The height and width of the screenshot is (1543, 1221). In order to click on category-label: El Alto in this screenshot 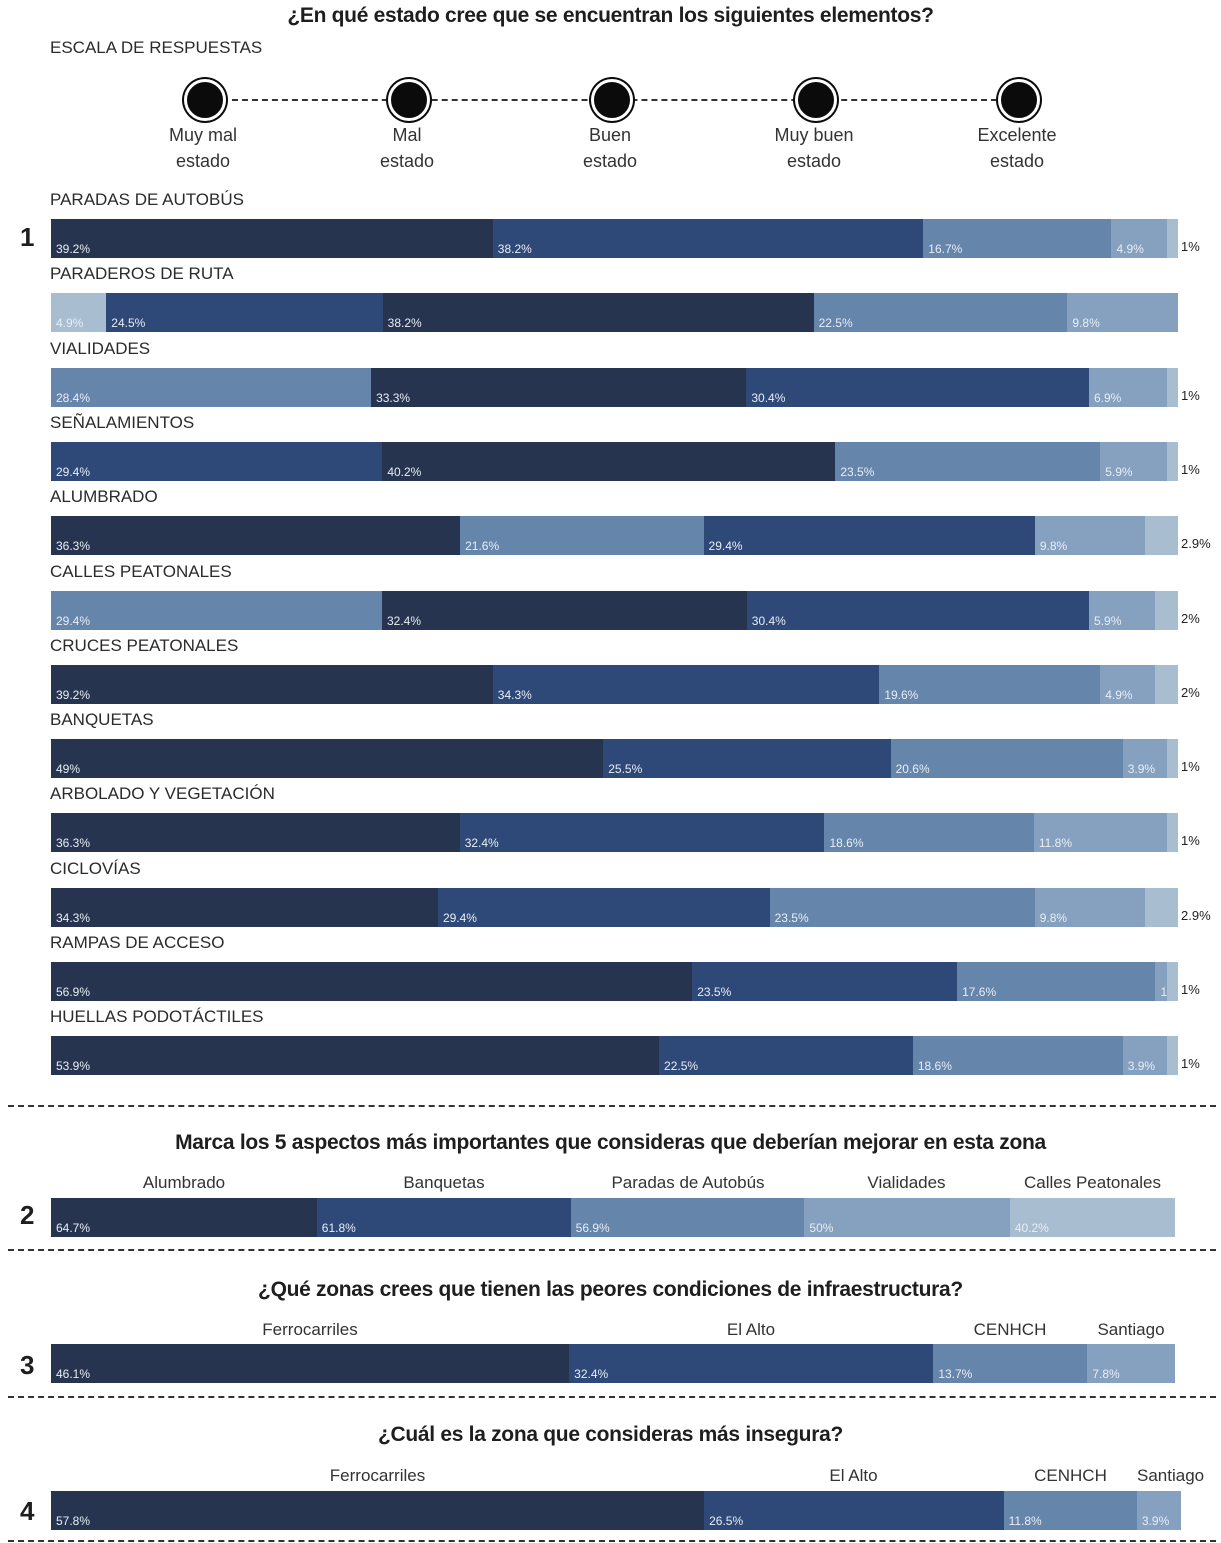, I will do `click(853, 1475)`.